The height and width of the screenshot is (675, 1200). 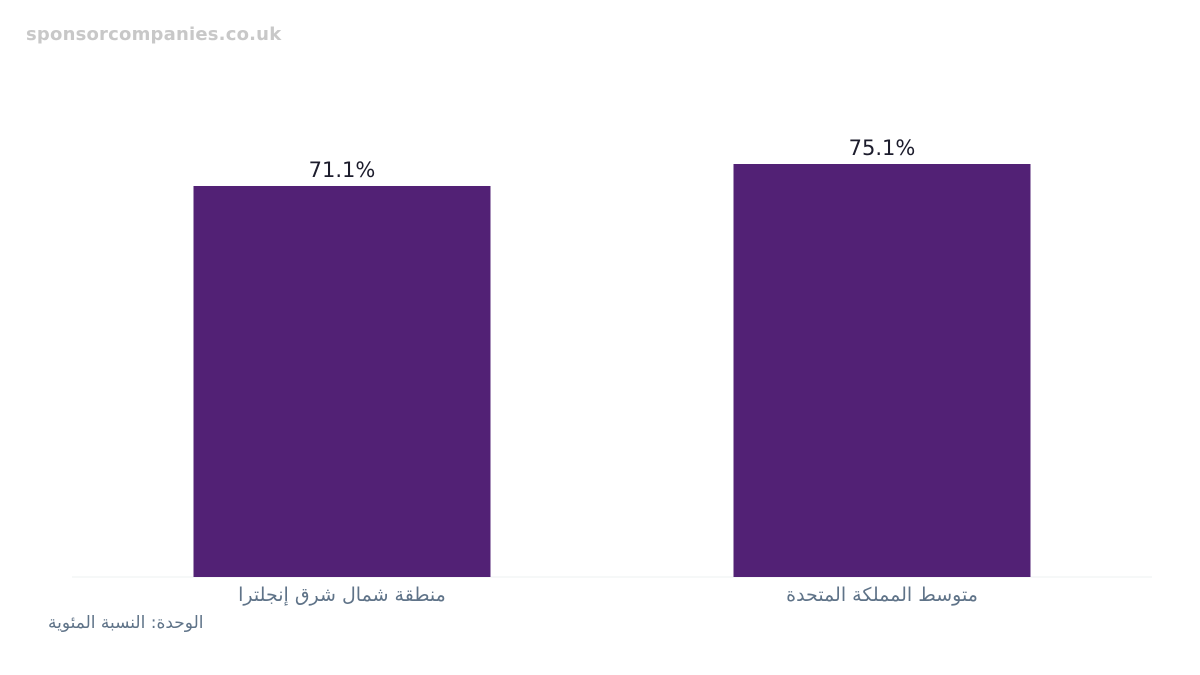 I want to click on category-label-1: منطقة شمال شرق إنجلترا, so click(x=342, y=595).